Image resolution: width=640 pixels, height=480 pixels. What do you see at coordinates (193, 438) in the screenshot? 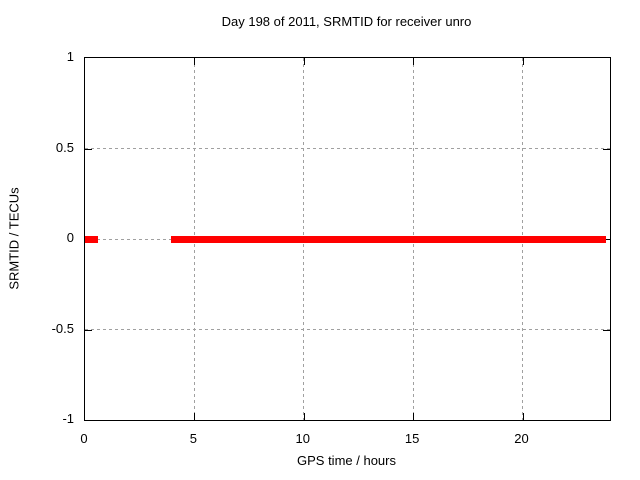
I see `x-tick-label: 5` at bounding box center [193, 438].